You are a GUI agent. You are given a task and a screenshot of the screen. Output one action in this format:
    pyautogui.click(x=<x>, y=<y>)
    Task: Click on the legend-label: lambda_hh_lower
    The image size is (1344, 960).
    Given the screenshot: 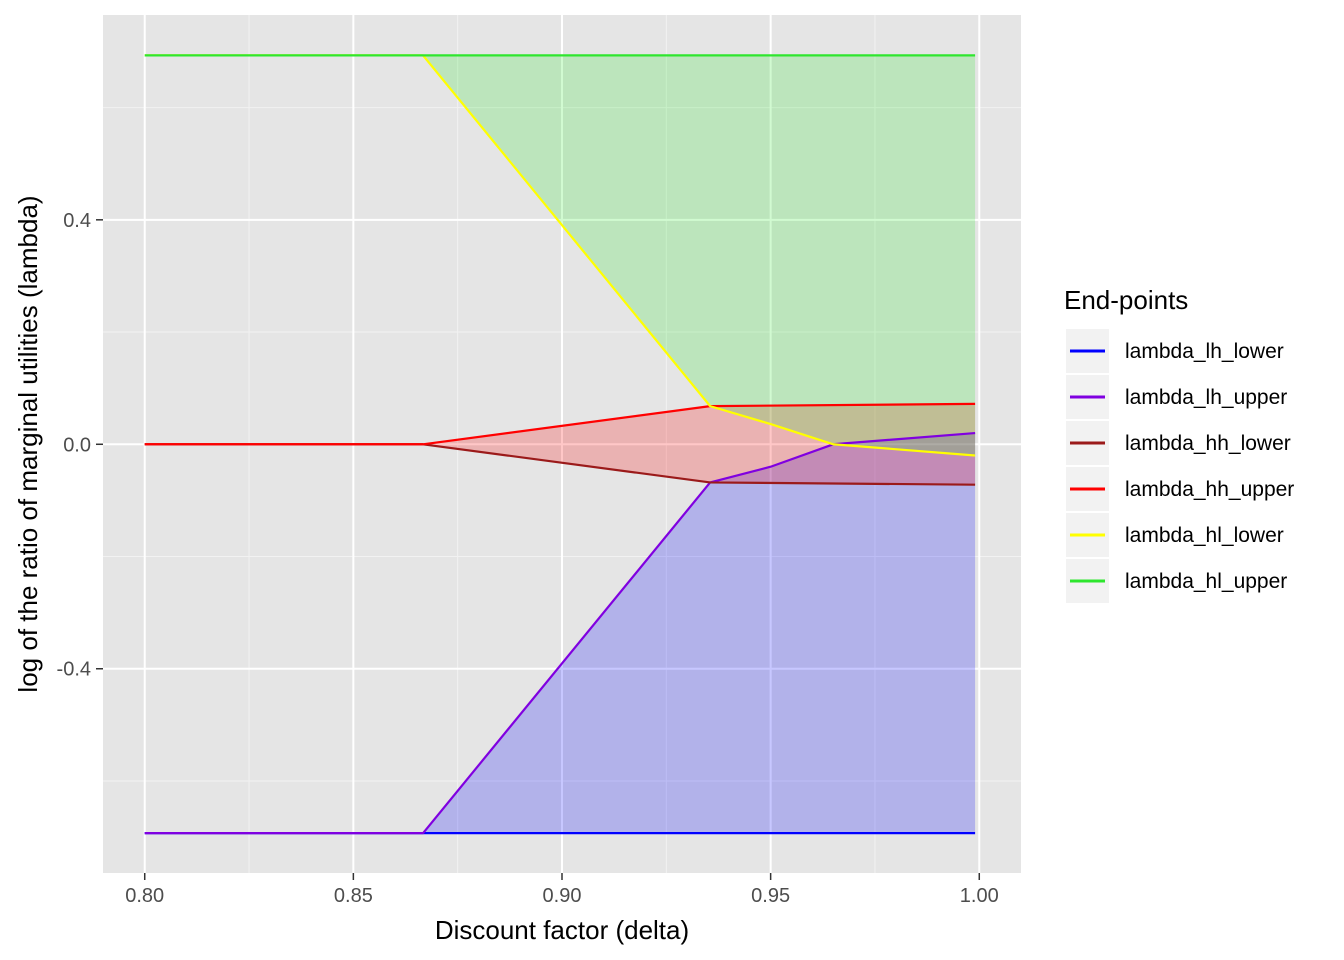 What is the action you would take?
    pyautogui.click(x=1208, y=443)
    